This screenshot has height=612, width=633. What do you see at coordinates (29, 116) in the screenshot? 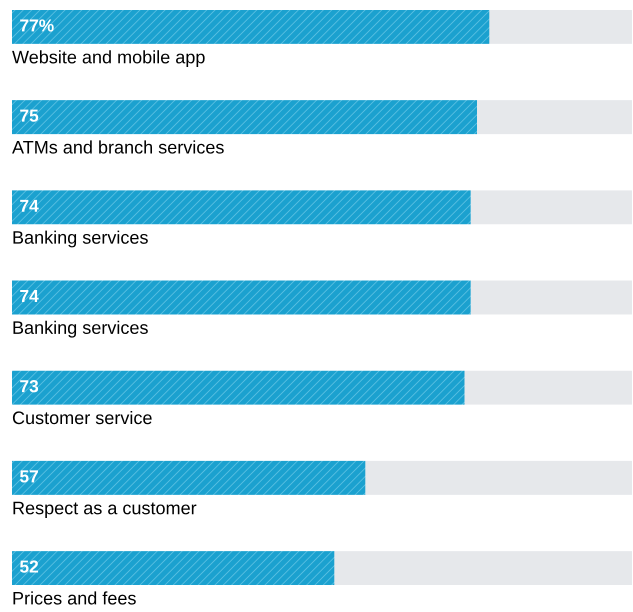
I see `data-label: 75` at bounding box center [29, 116].